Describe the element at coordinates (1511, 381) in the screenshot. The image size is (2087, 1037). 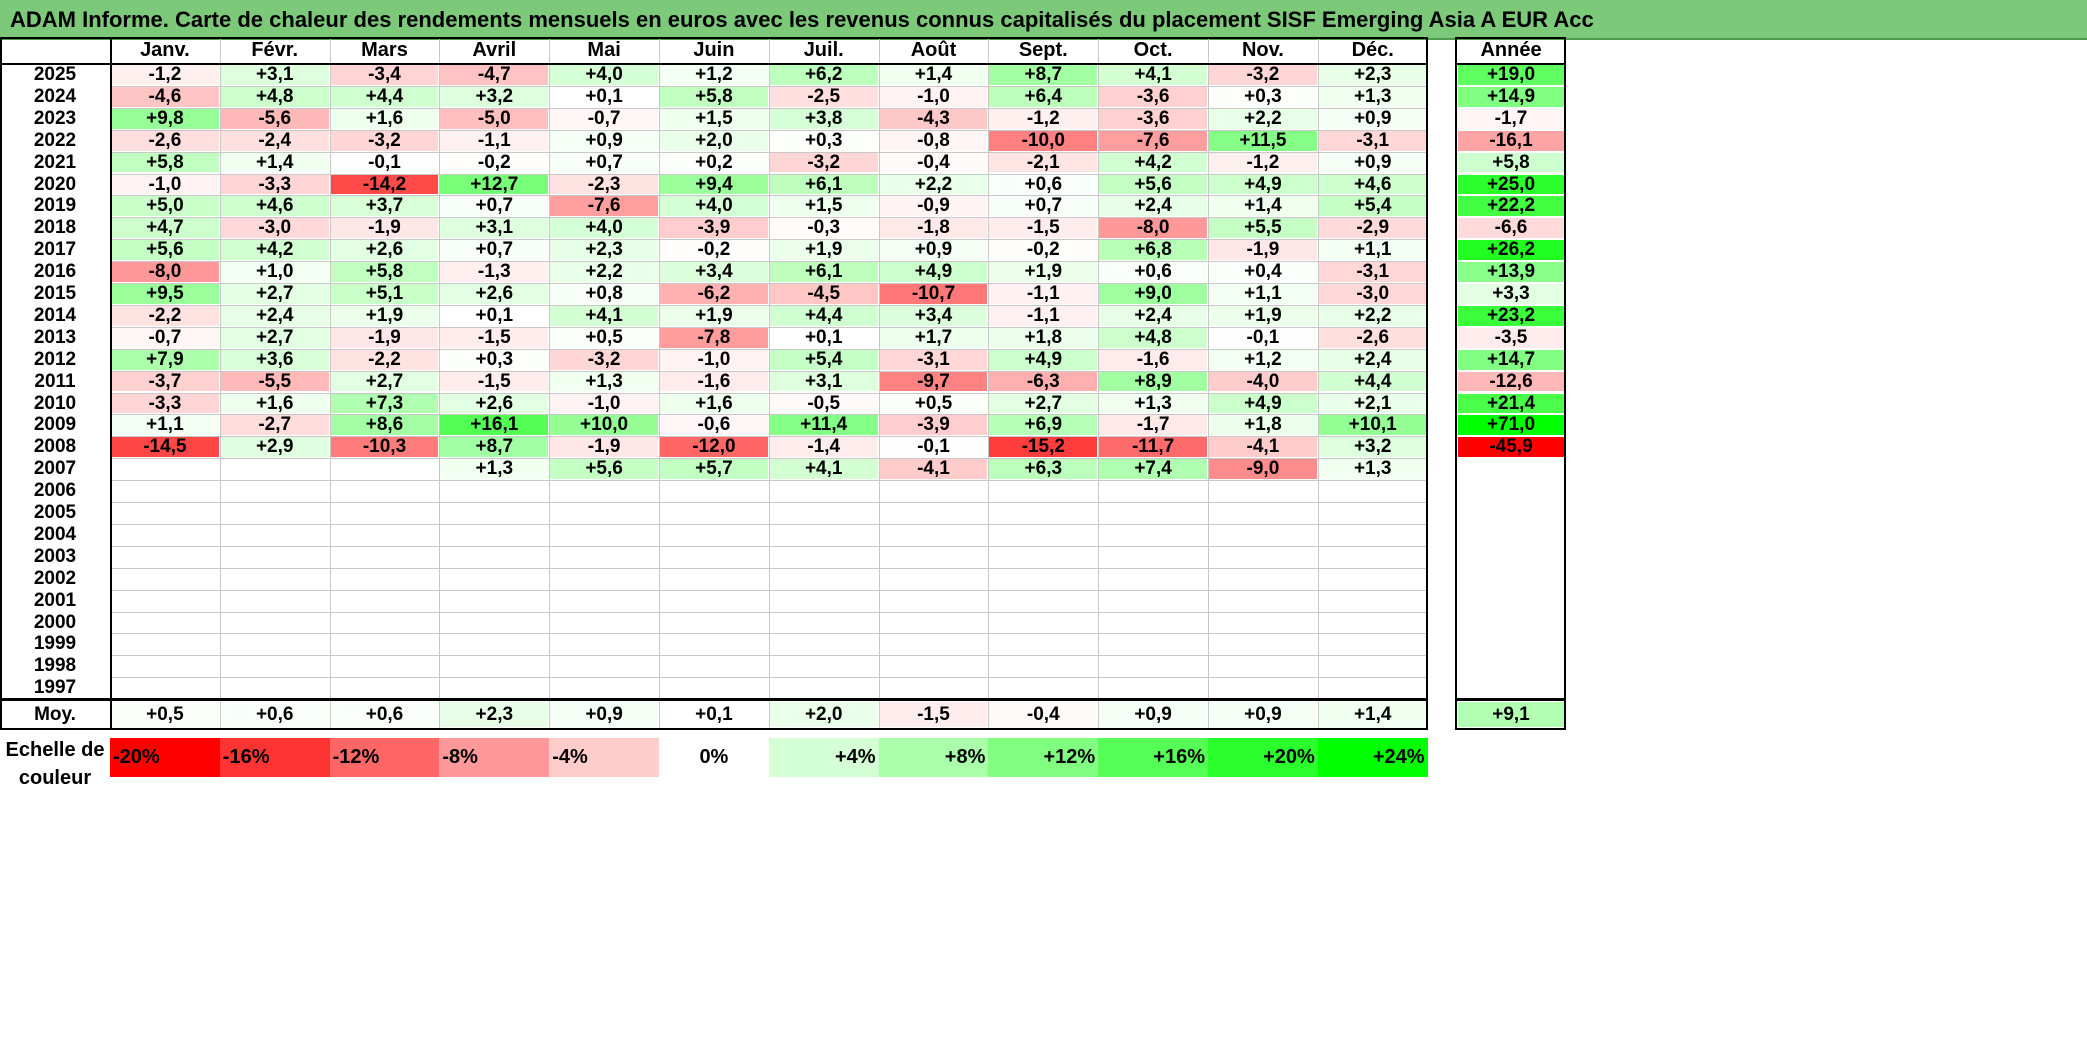
I see `annual-cell: -12,6` at that location.